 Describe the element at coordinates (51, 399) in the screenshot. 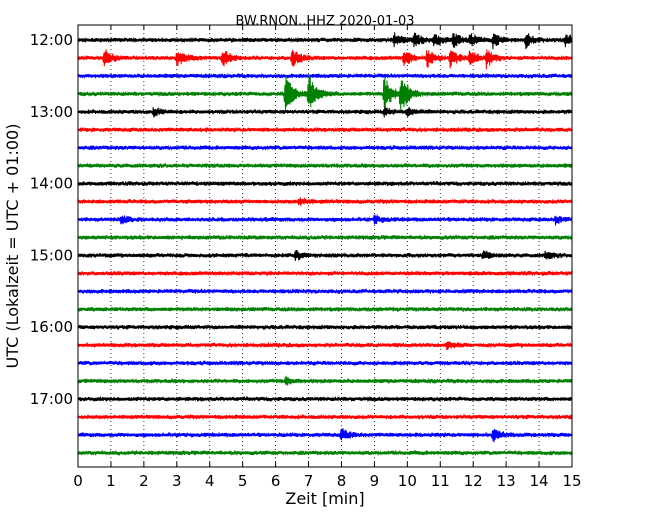

I see `y-tick-label: 17:00` at that location.